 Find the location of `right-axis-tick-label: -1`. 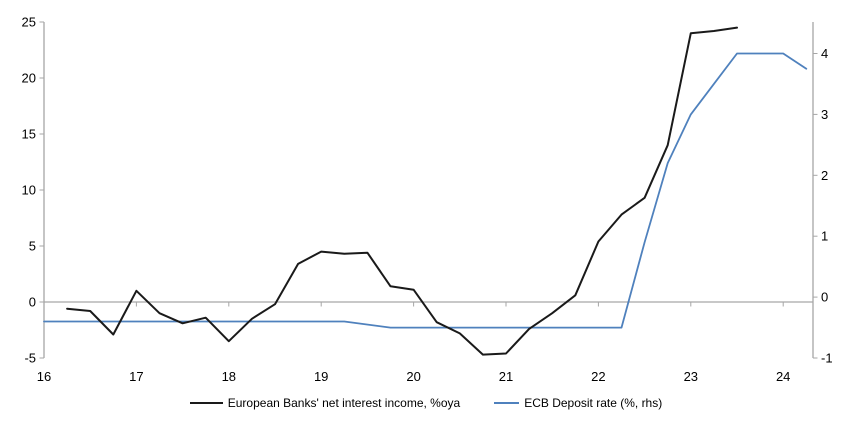

right-axis-tick-label: -1 is located at coordinates (827, 358).